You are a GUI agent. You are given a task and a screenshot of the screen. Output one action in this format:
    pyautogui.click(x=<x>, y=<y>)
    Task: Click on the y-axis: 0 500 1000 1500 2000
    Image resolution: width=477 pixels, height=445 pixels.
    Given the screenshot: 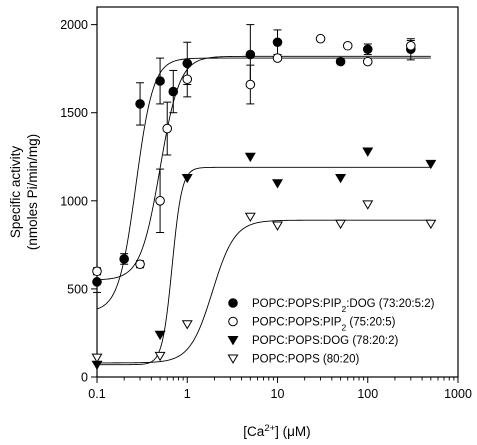 What is the action you would take?
    pyautogui.click(x=78, y=201)
    